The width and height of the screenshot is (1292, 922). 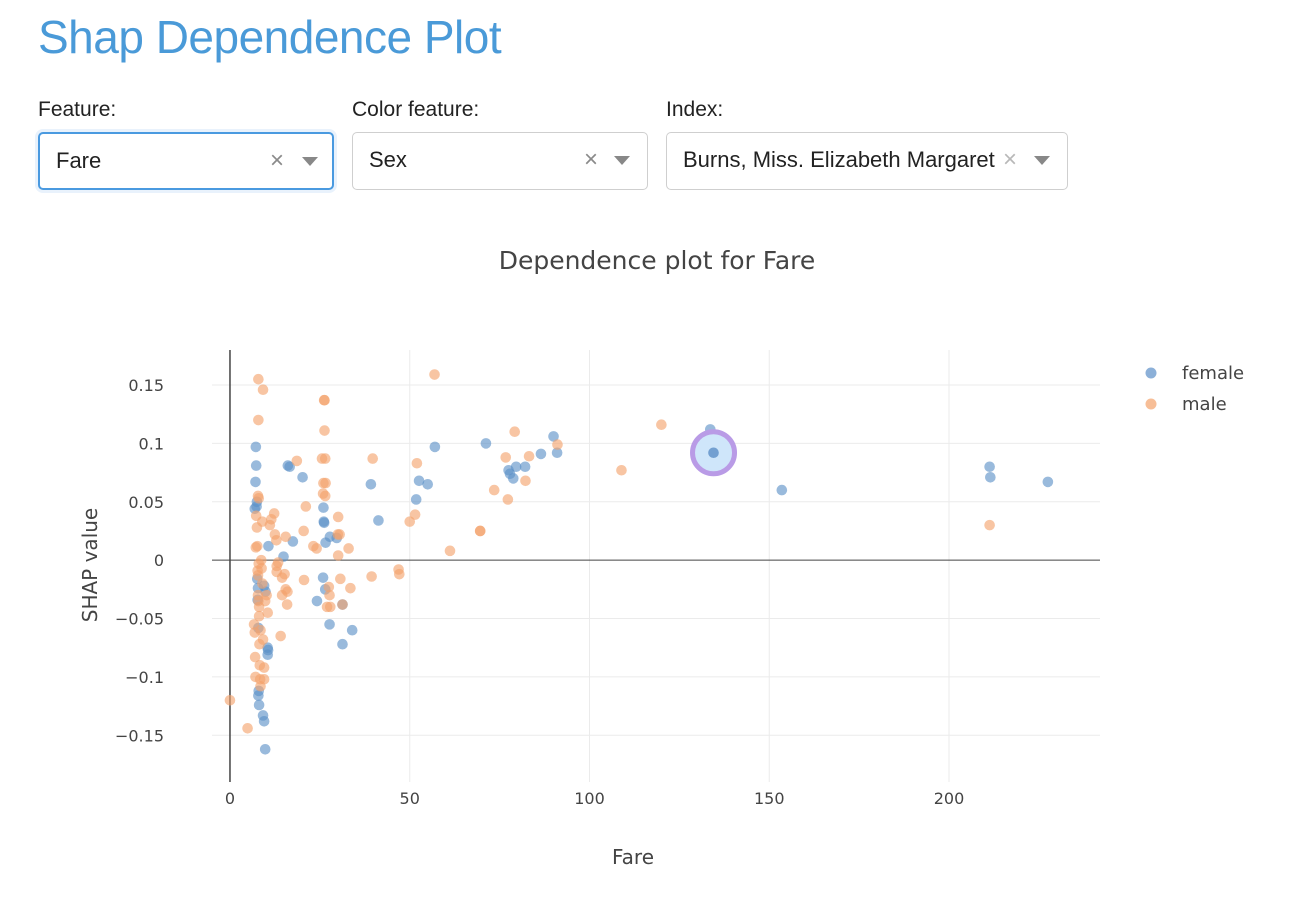 I want to click on legend-label-male: male, so click(x=1204, y=404).